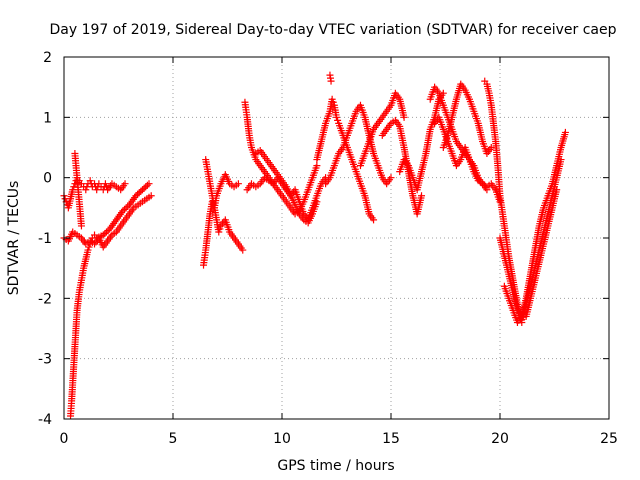 This screenshot has width=640, height=480. Describe the element at coordinates (45, 360) in the screenshot. I see `y-tick-label: -3` at that location.